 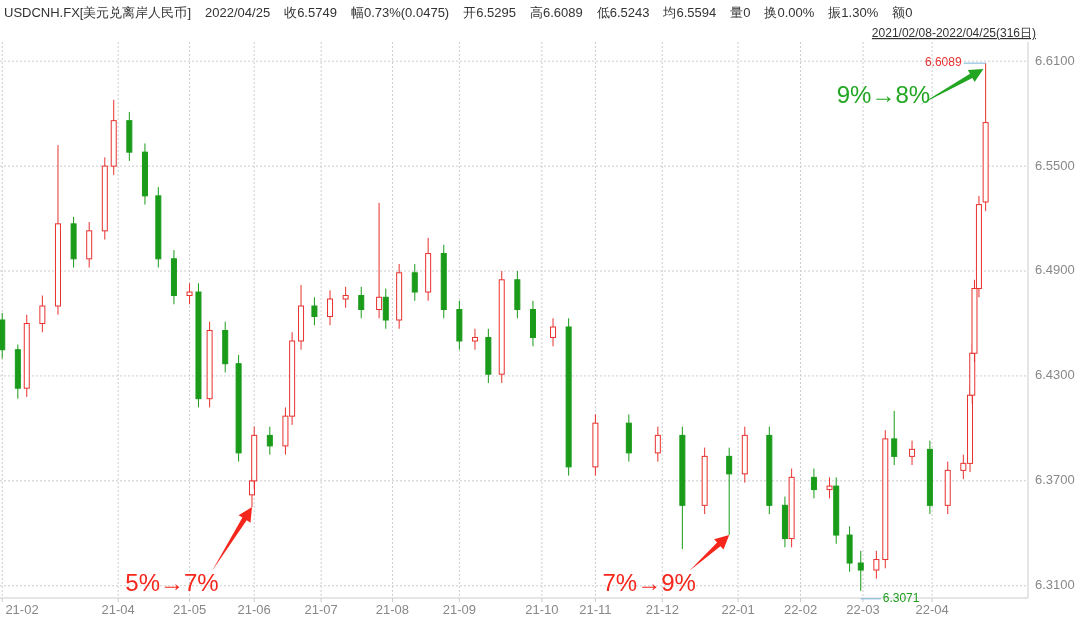 I want to click on y-tick-label: 6.3100, so click(x=1055, y=585).